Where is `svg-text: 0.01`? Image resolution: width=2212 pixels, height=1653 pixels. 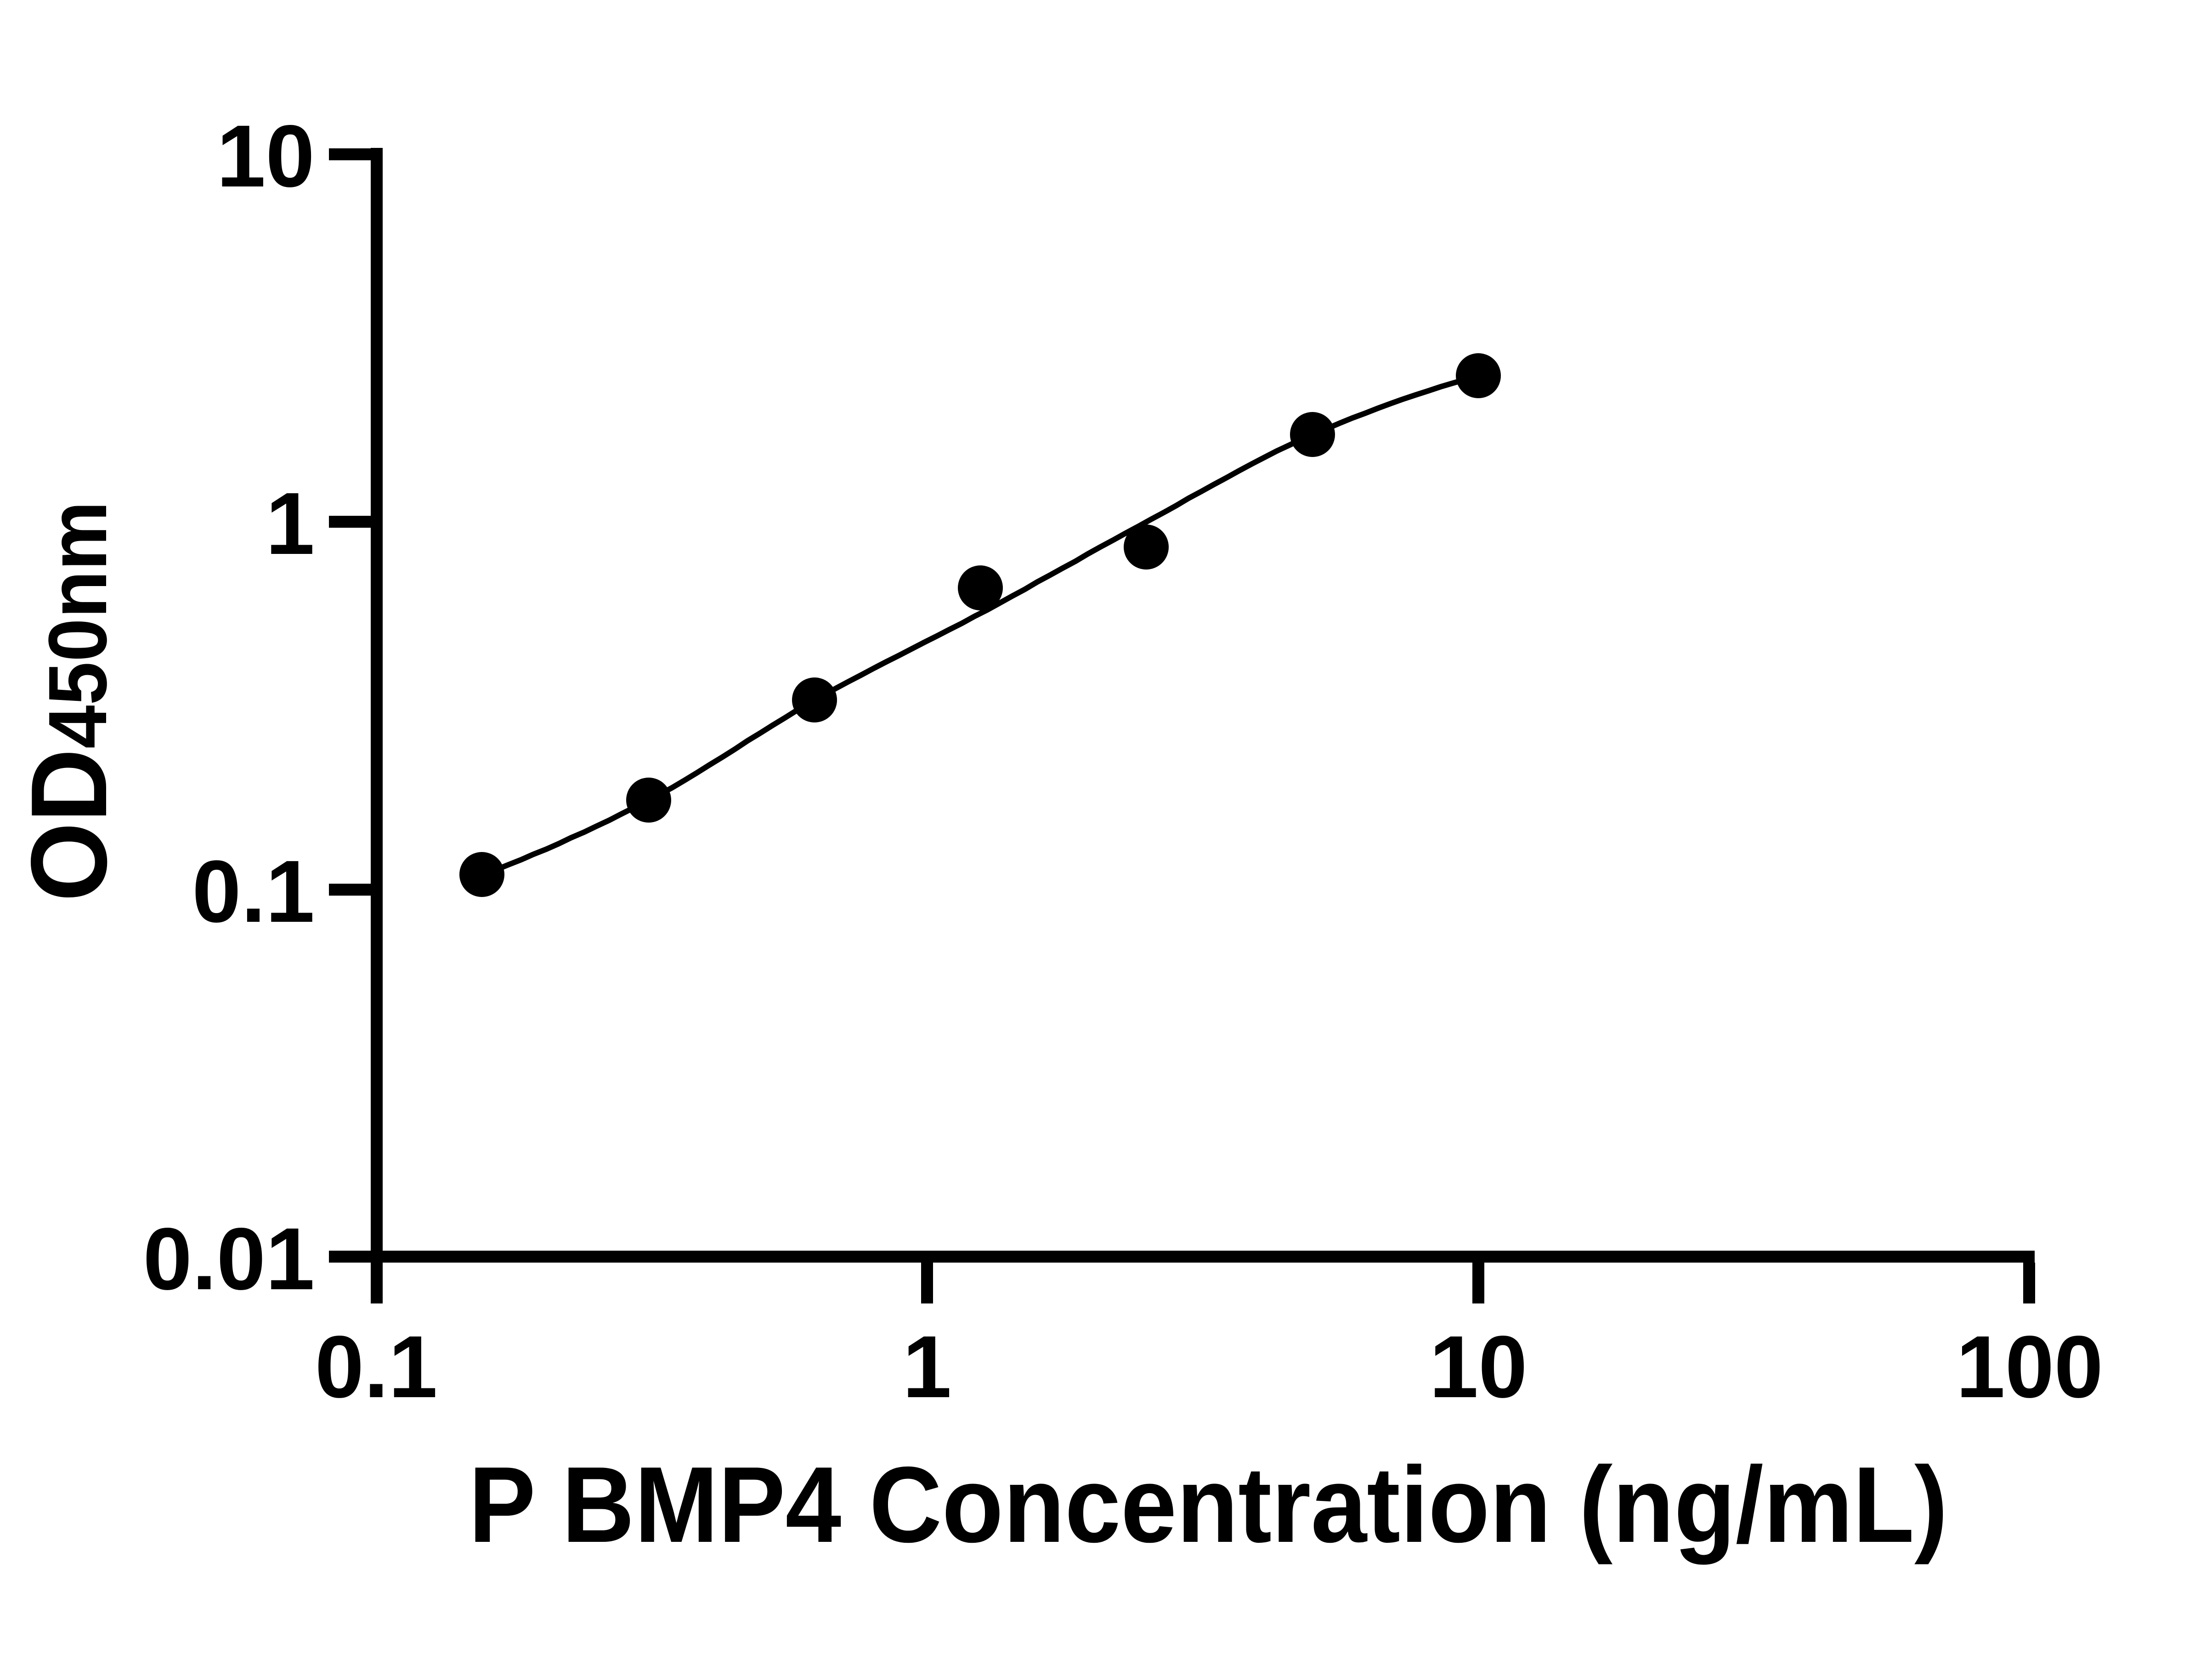
svg-text: 0.01 is located at coordinates (229, 1258).